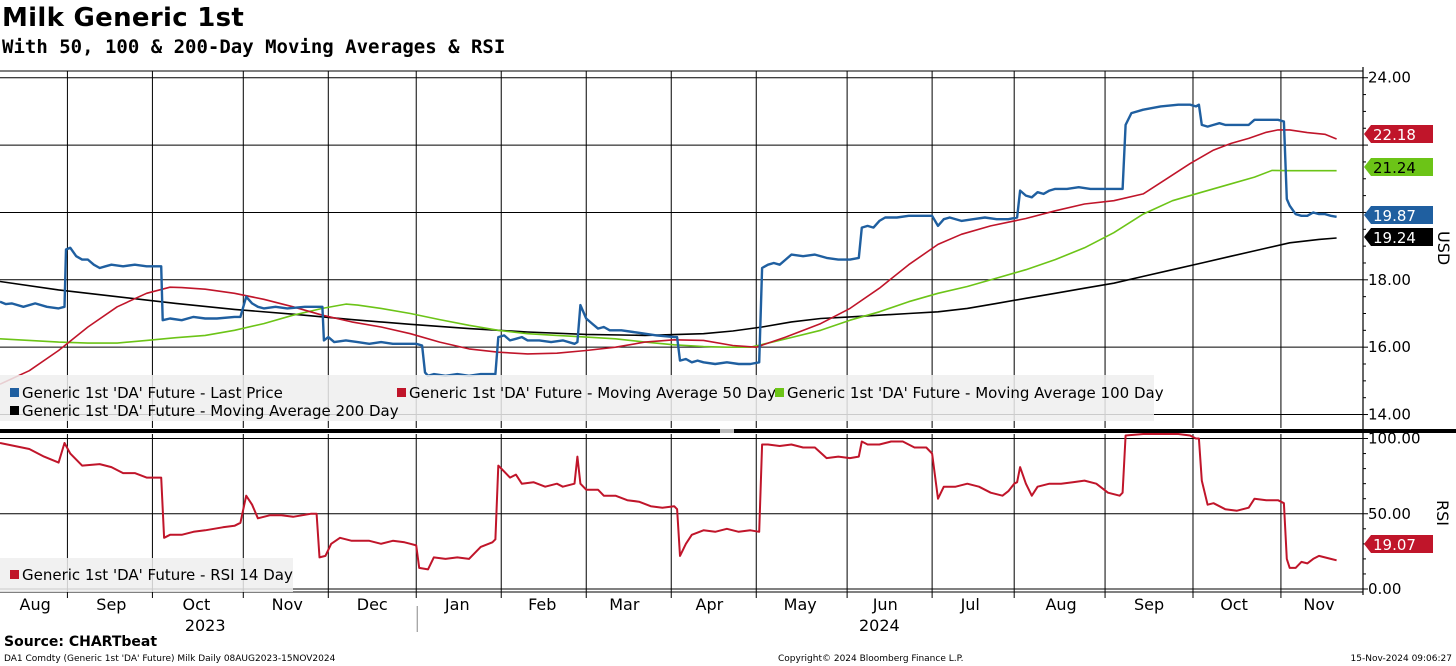 Image resolution: width=1456 pixels, height=666 pixels. I want to click on ma50-tag-bg, so click(1398, 134).